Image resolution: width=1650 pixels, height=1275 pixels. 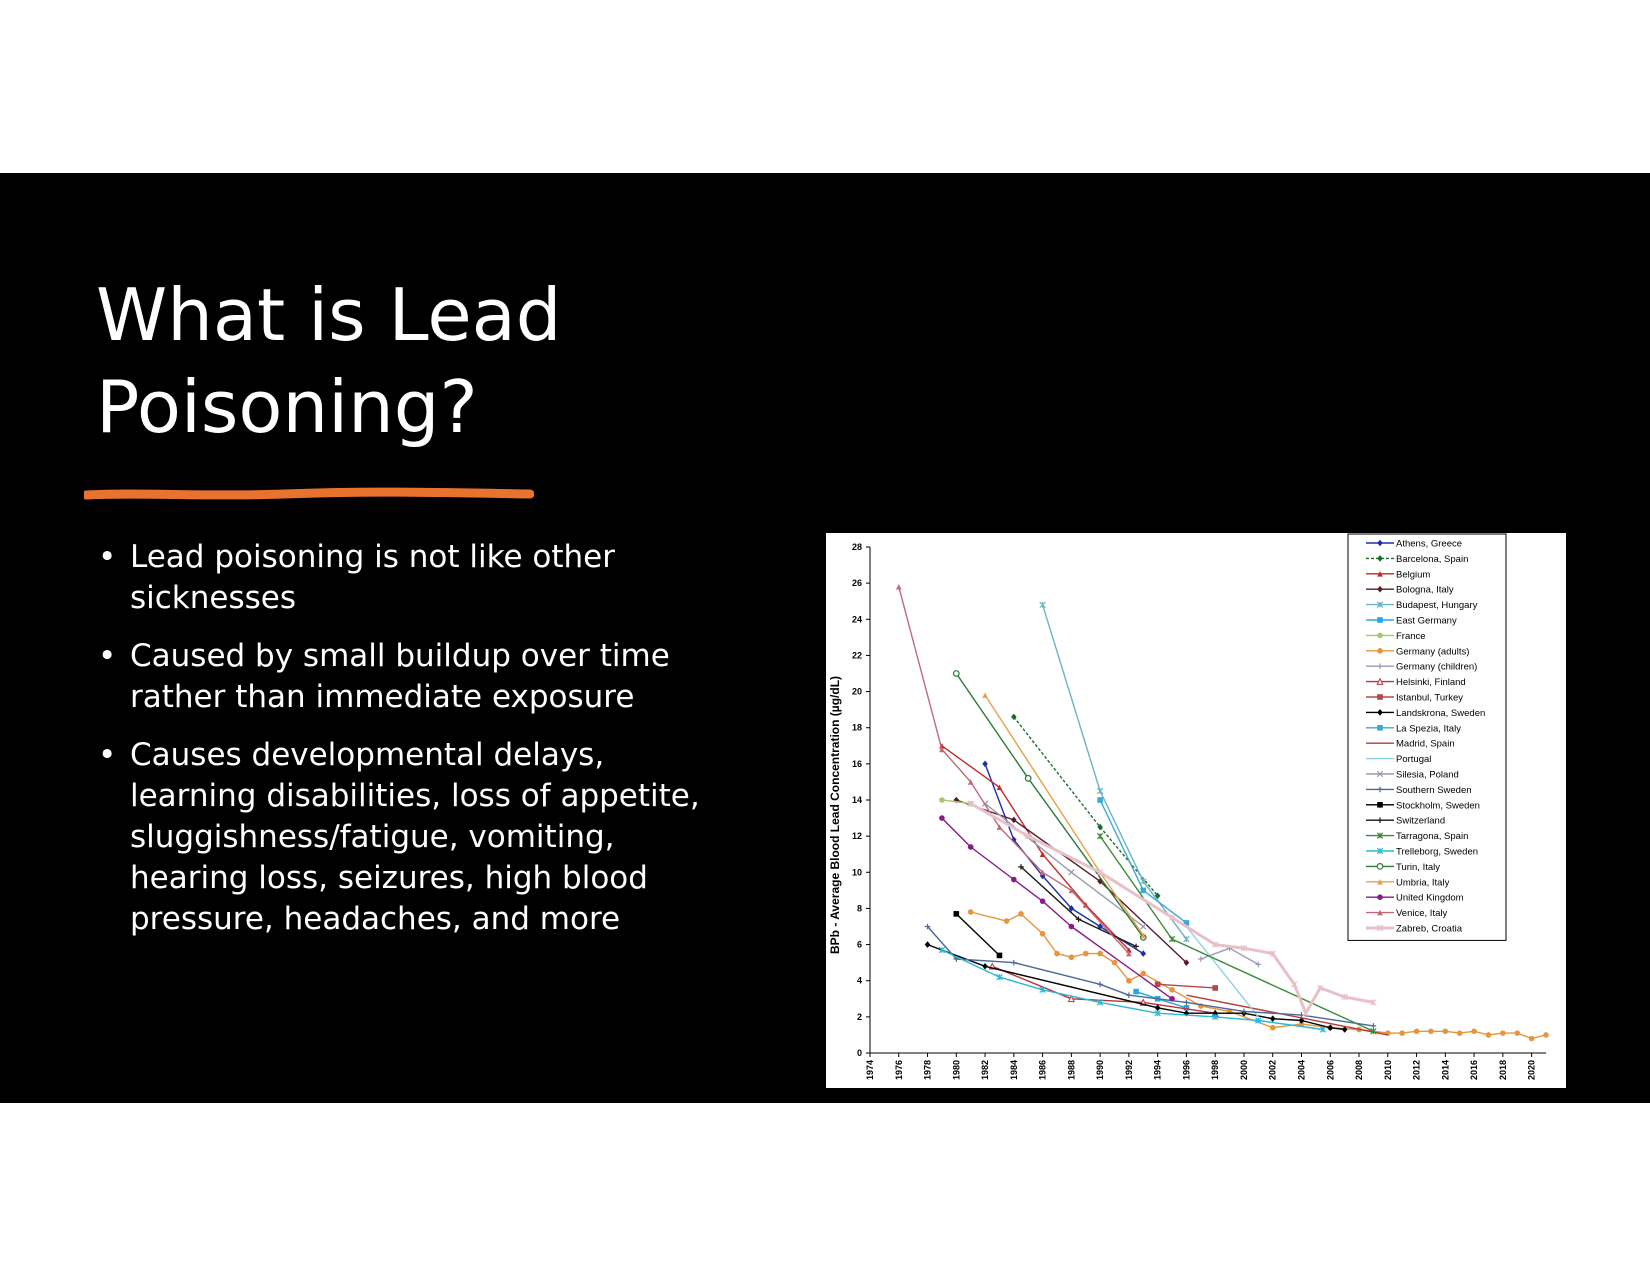 I want to click on legend-label-athens-greece: Athens, Greece, so click(x=1429, y=544).